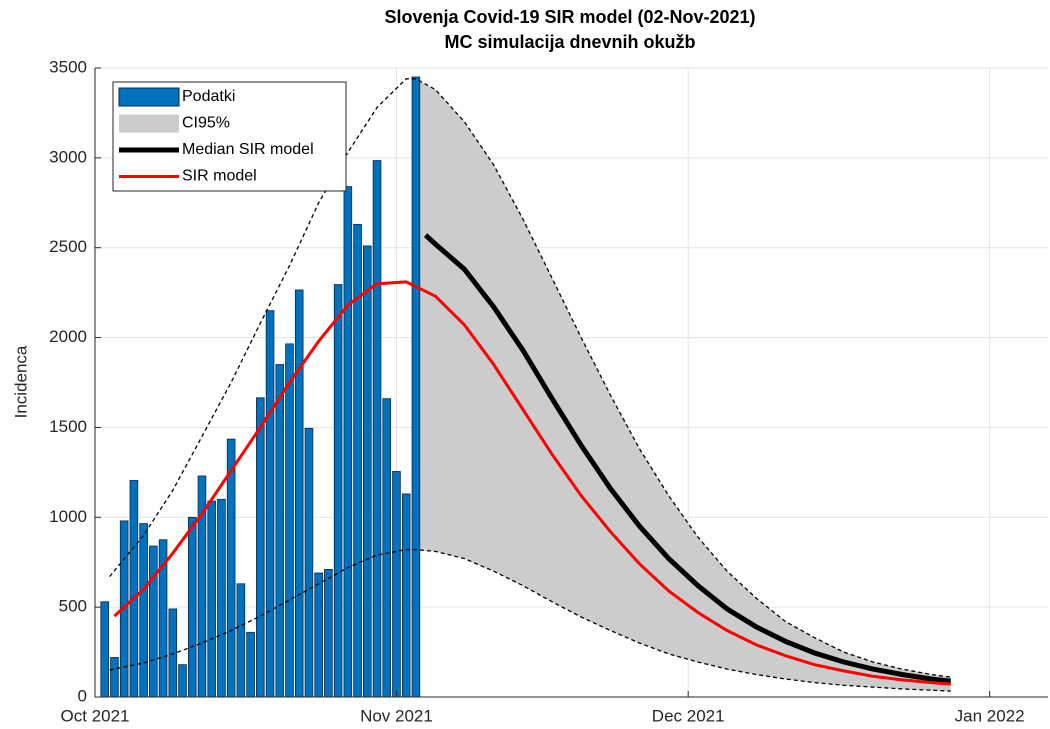  What do you see at coordinates (990, 715) in the screenshot?
I see `x-tick-label: Jan 2022` at bounding box center [990, 715].